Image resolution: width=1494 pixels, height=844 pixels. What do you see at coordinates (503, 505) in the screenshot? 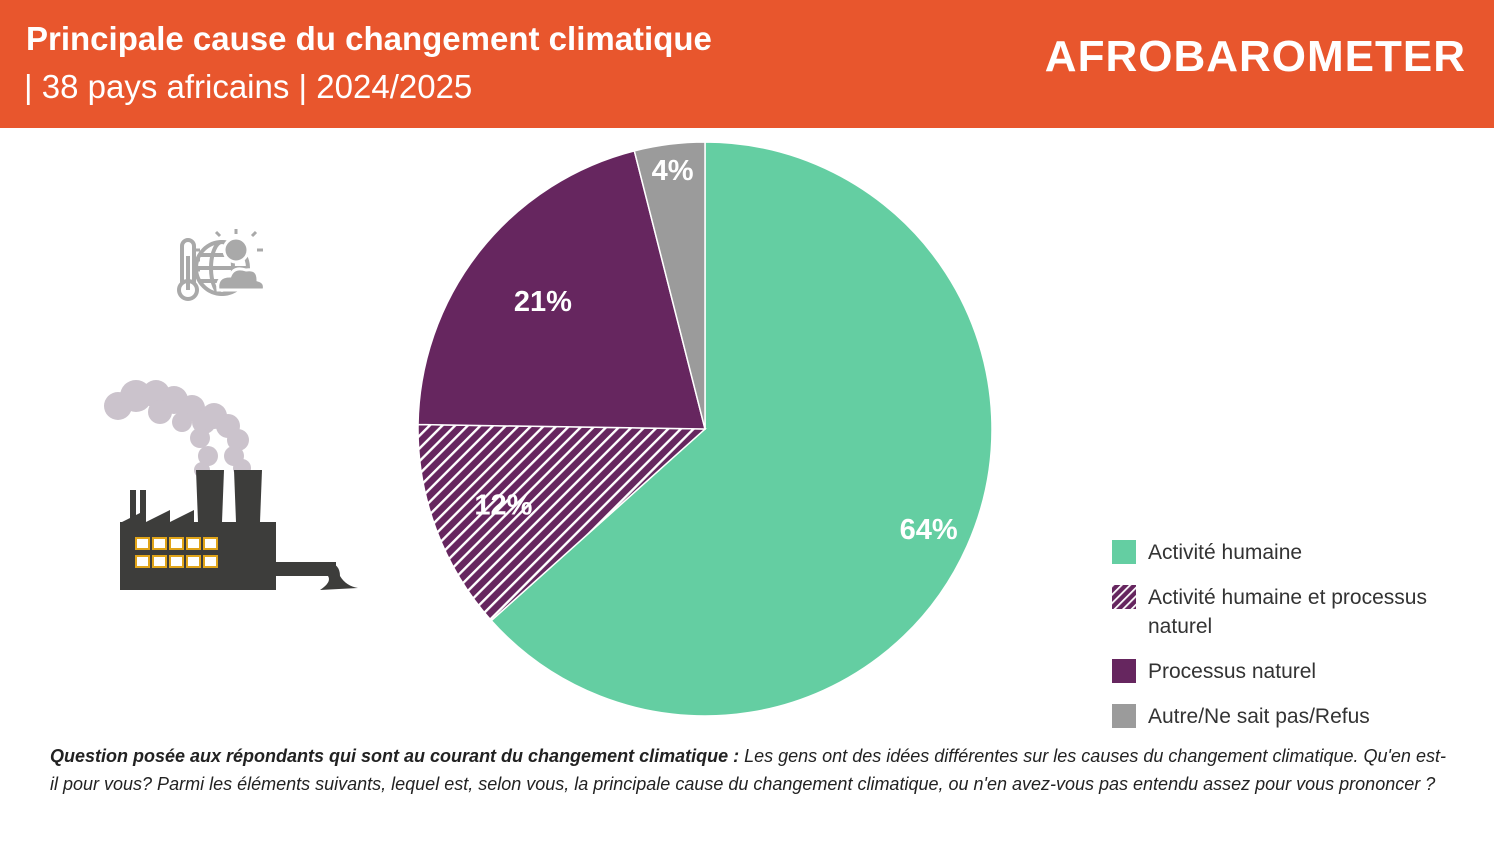
I see `pie-label-mixed: 12%` at bounding box center [503, 505].